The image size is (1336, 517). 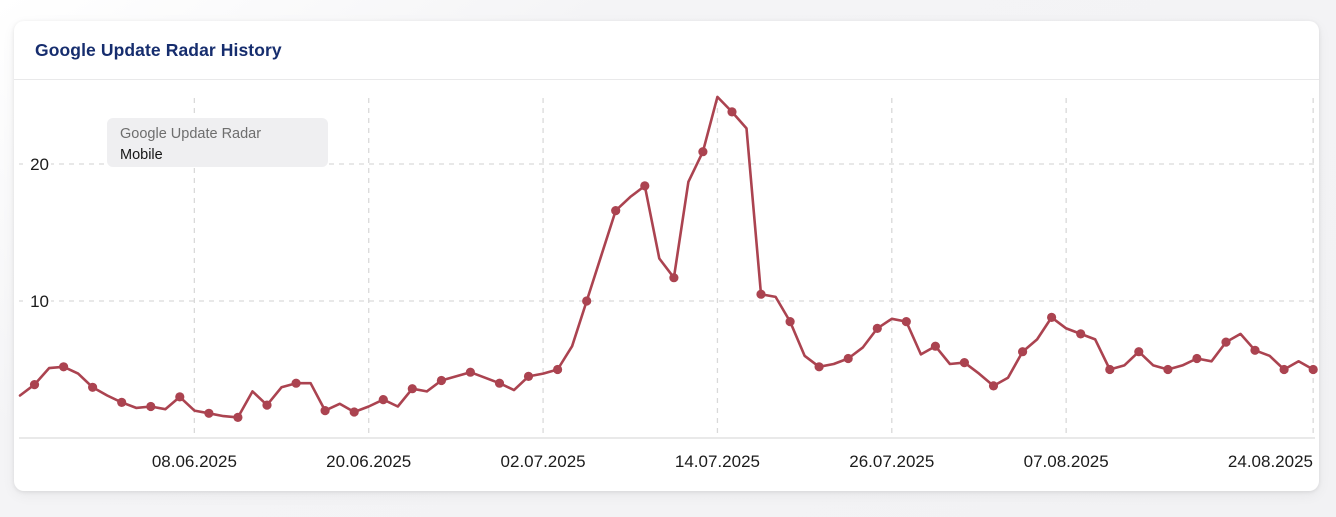 I want to click on x-axis-label: 08.06.2025, so click(x=194, y=461).